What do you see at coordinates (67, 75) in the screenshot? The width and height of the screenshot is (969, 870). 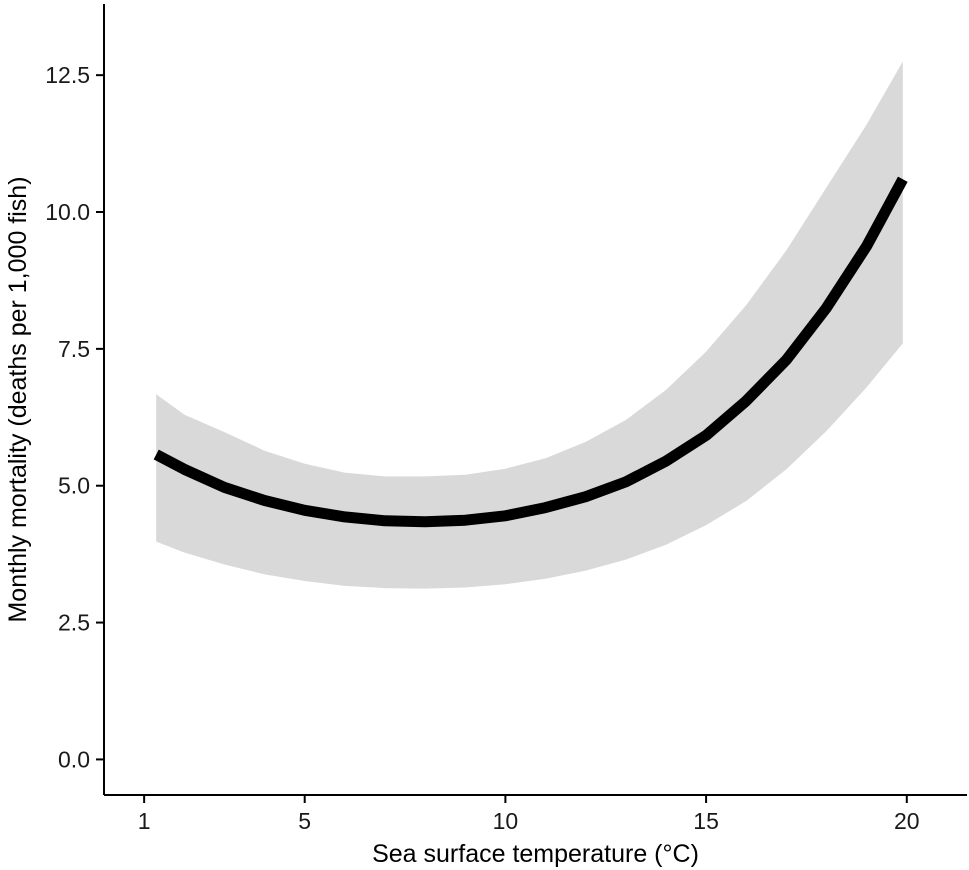 I see `y-tick-label: 12.5` at bounding box center [67, 75].